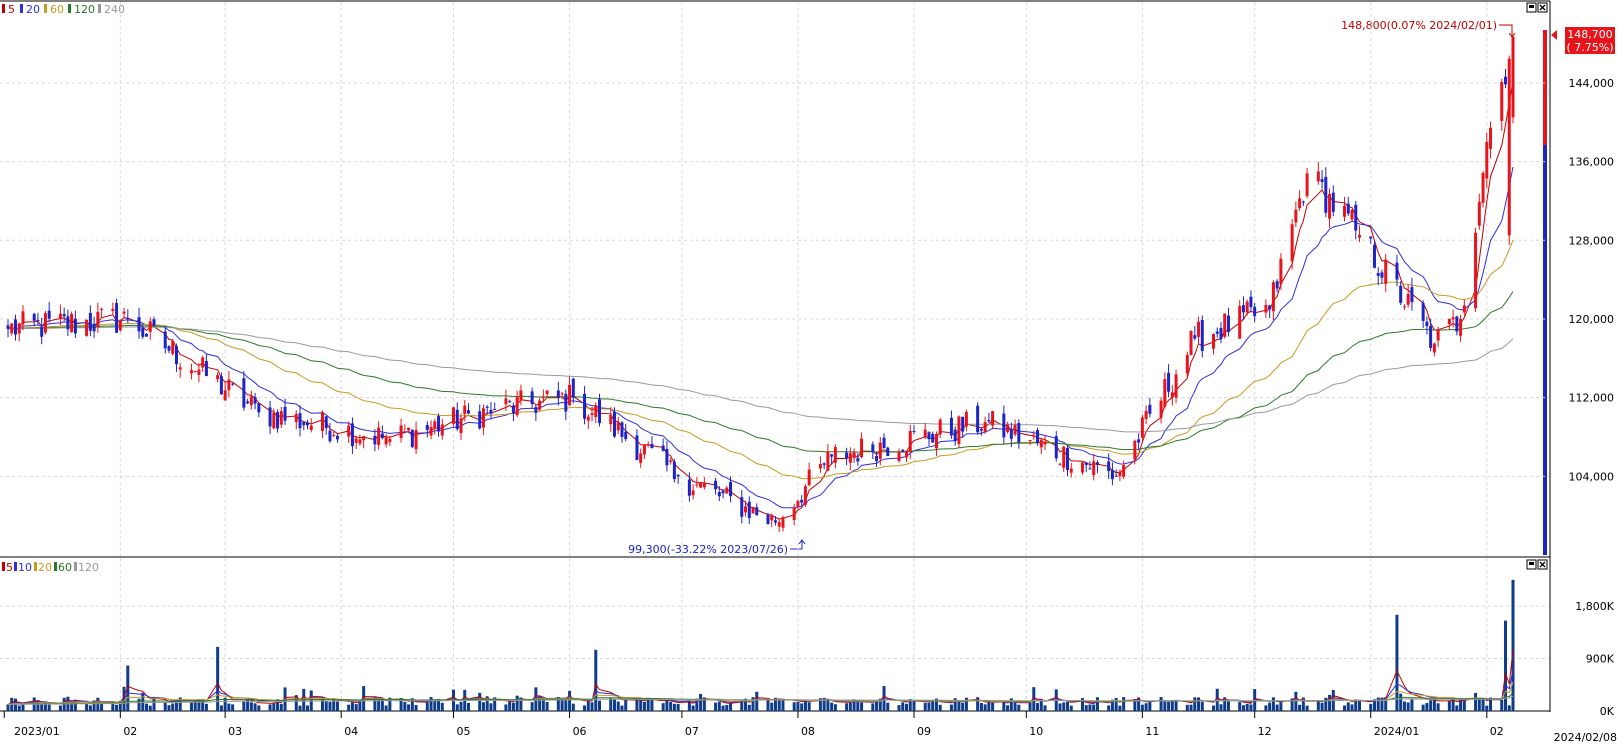  I want to click on volume-tick-label: 900K, so click(1600, 659).